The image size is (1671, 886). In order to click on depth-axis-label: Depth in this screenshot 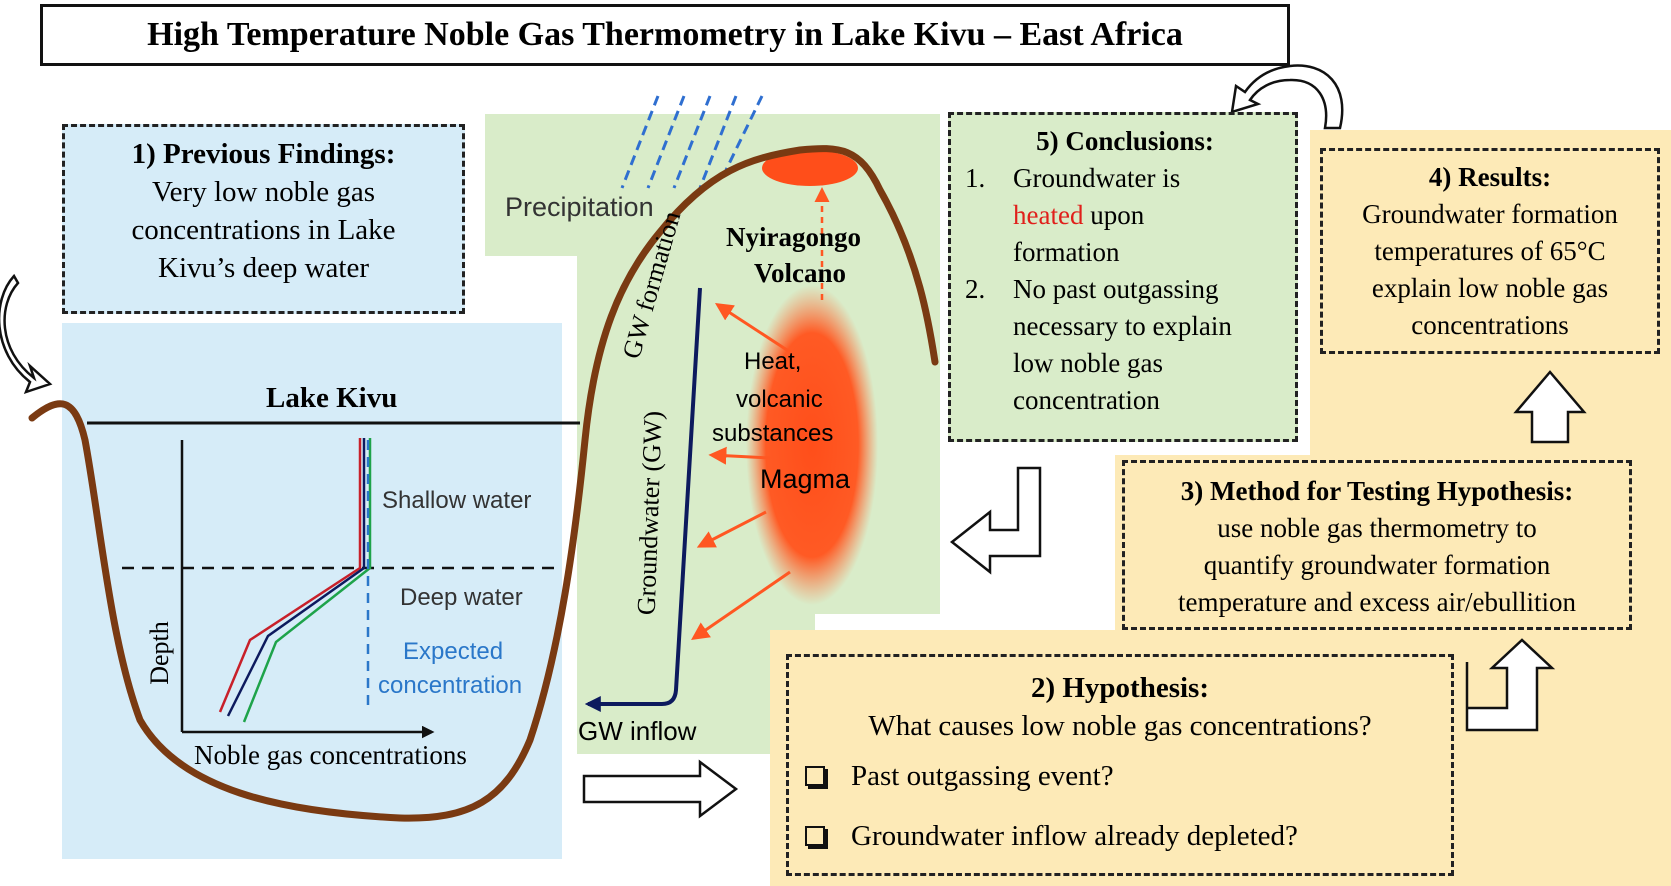, I will do `click(159, 653)`.